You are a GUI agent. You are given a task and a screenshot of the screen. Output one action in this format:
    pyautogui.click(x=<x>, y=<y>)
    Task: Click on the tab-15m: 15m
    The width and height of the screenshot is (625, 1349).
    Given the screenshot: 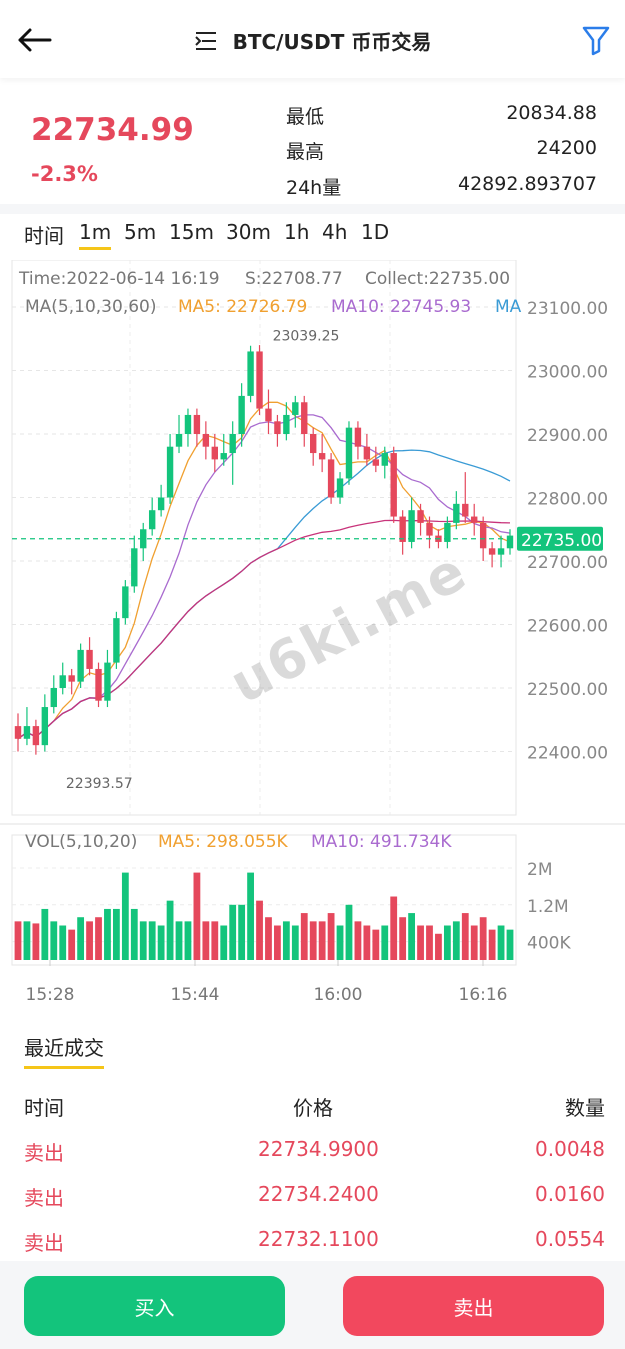 What is the action you would take?
    pyautogui.click(x=191, y=232)
    